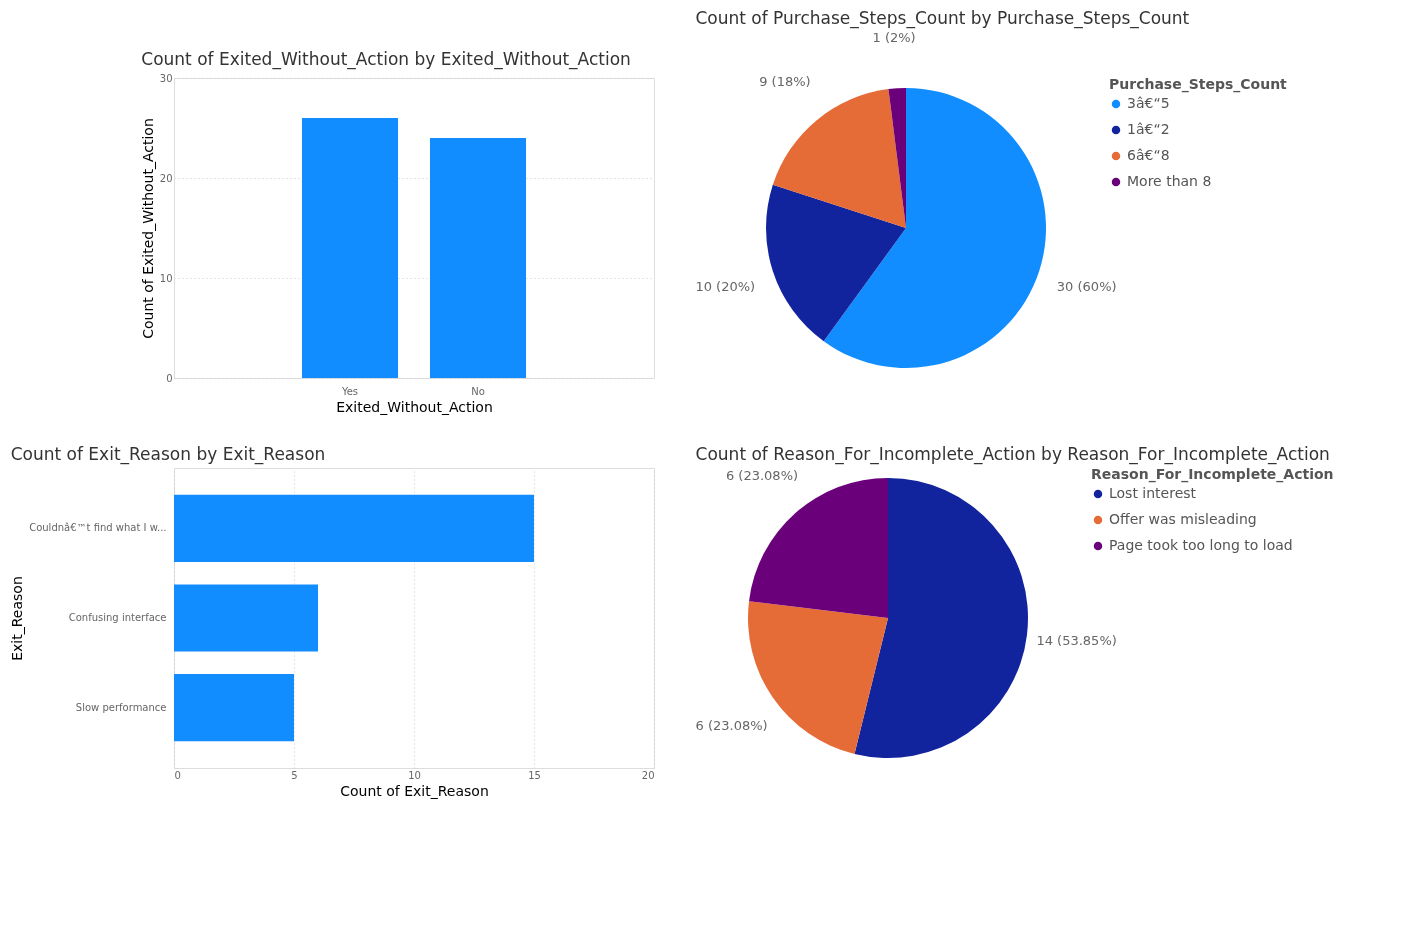 The width and height of the screenshot is (1413, 934). Describe the element at coordinates (785, 81) in the screenshot. I see `data-label: 9 (18%)` at that location.